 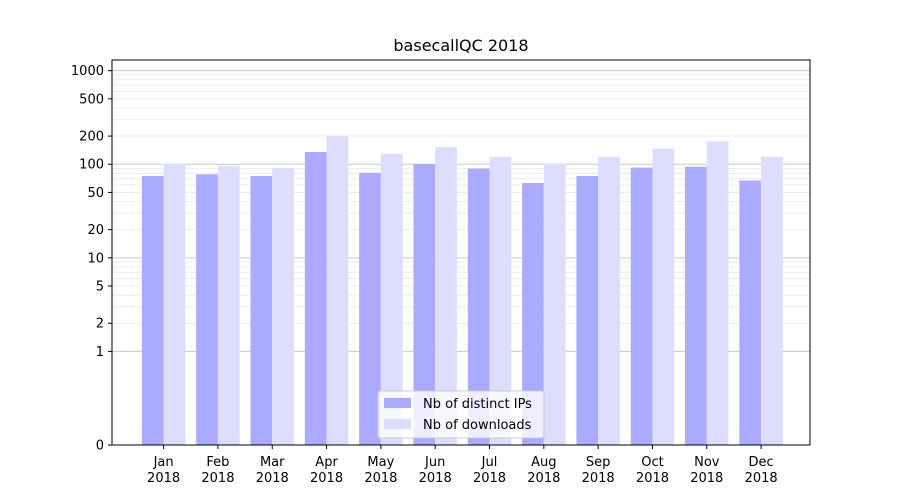 I want to click on x-tick-label-month: Aug, so click(x=543, y=462).